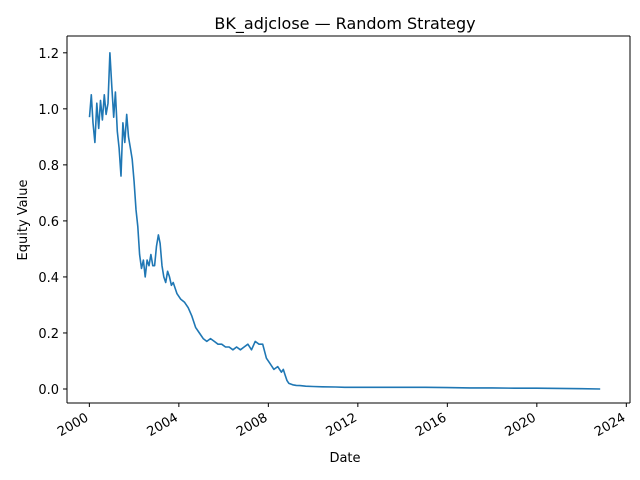 The image size is (640, 480). I want to click on x-tick-label: 2012, so click(342, 425).